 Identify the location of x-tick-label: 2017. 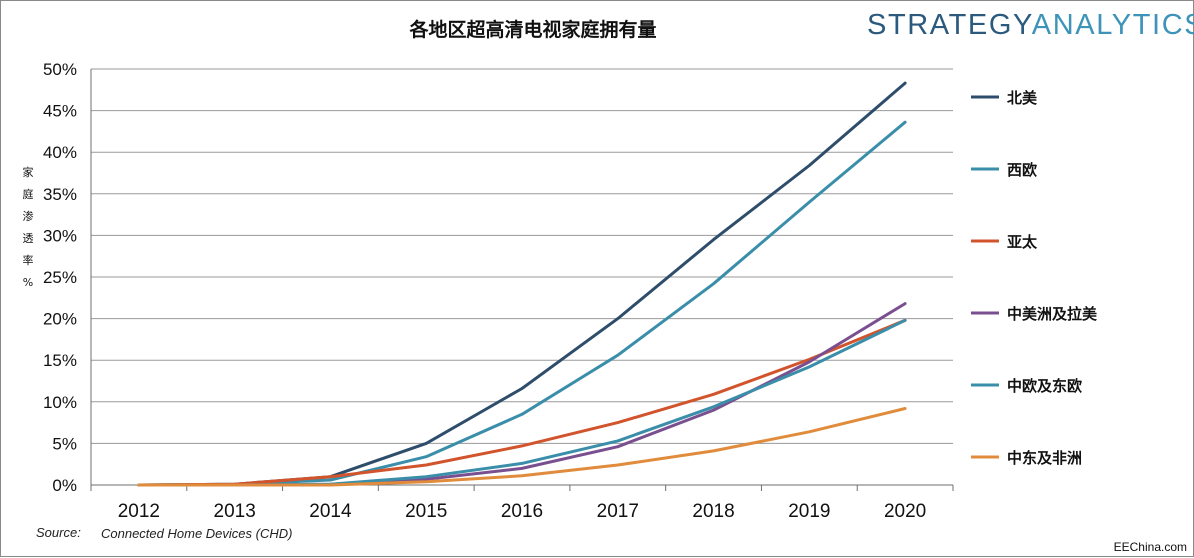
(618, 511).